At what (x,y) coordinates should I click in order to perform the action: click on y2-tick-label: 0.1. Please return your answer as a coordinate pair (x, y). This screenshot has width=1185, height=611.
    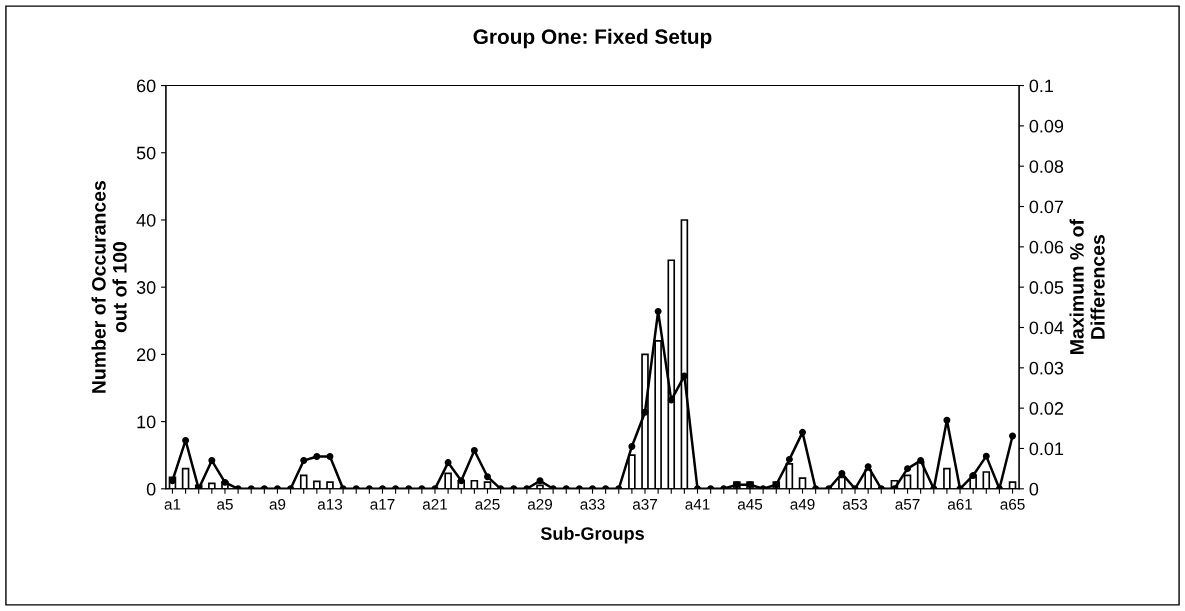
    Looking at the image, I should click on (1041, 86).